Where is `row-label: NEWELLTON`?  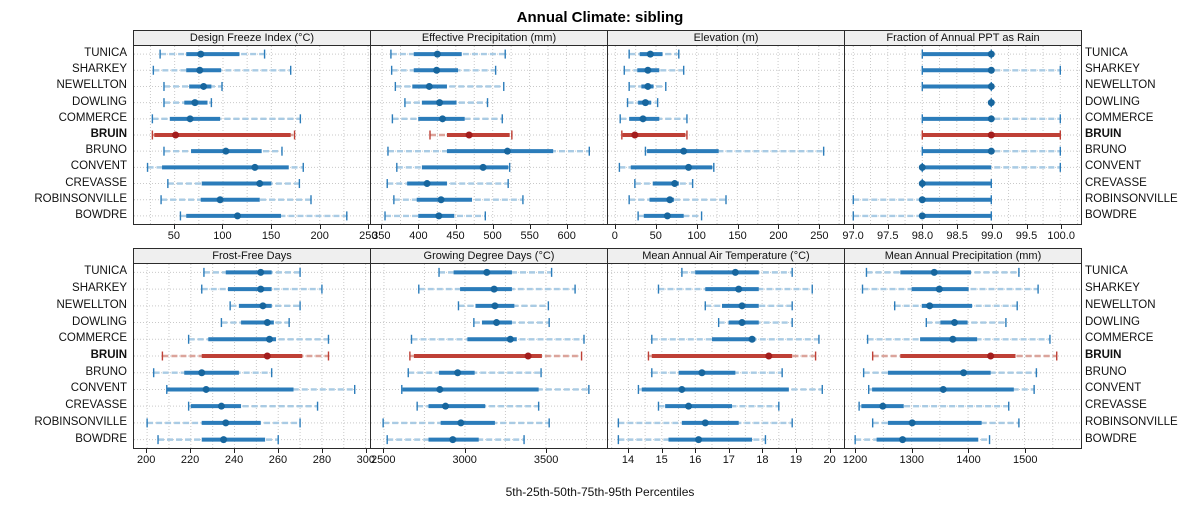 row-label: NEWELLTON is located at coordinates (1120, 304).